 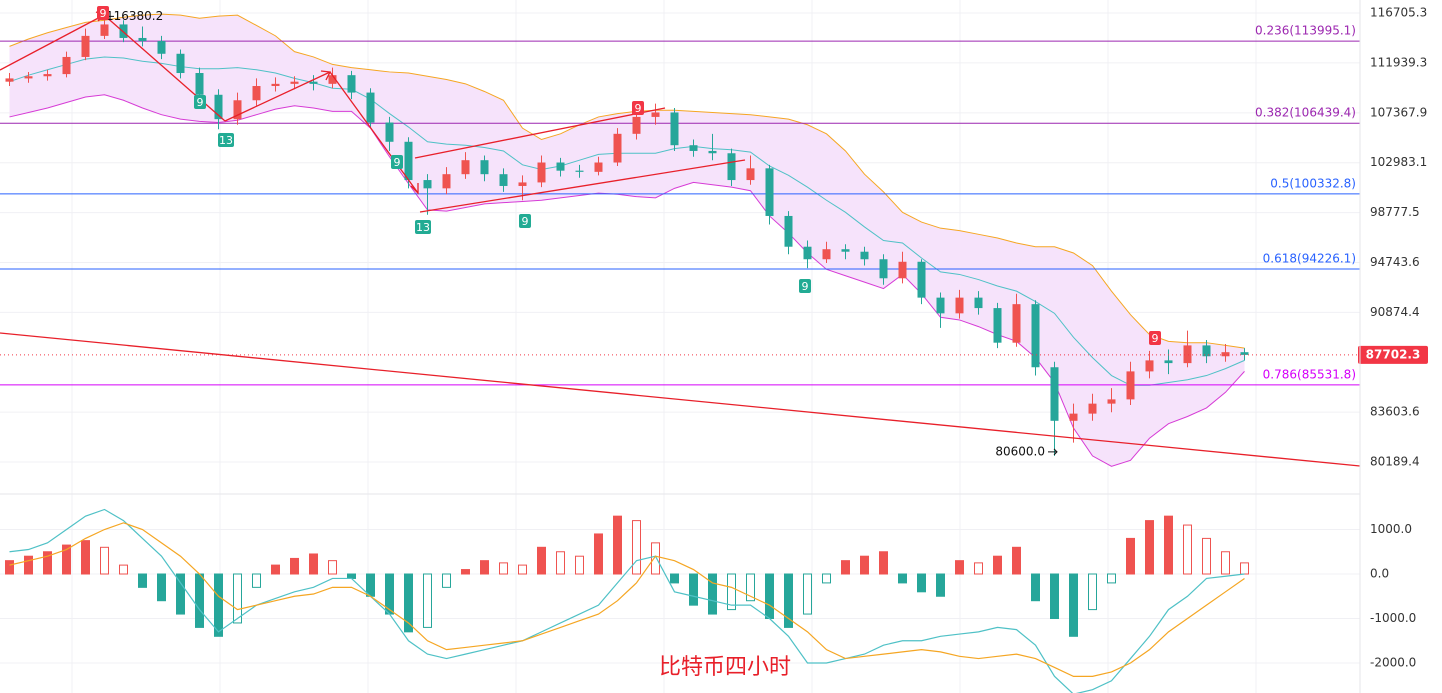 I want to click on y-tick-label: 116705.3, so click(x=1398, y=13).